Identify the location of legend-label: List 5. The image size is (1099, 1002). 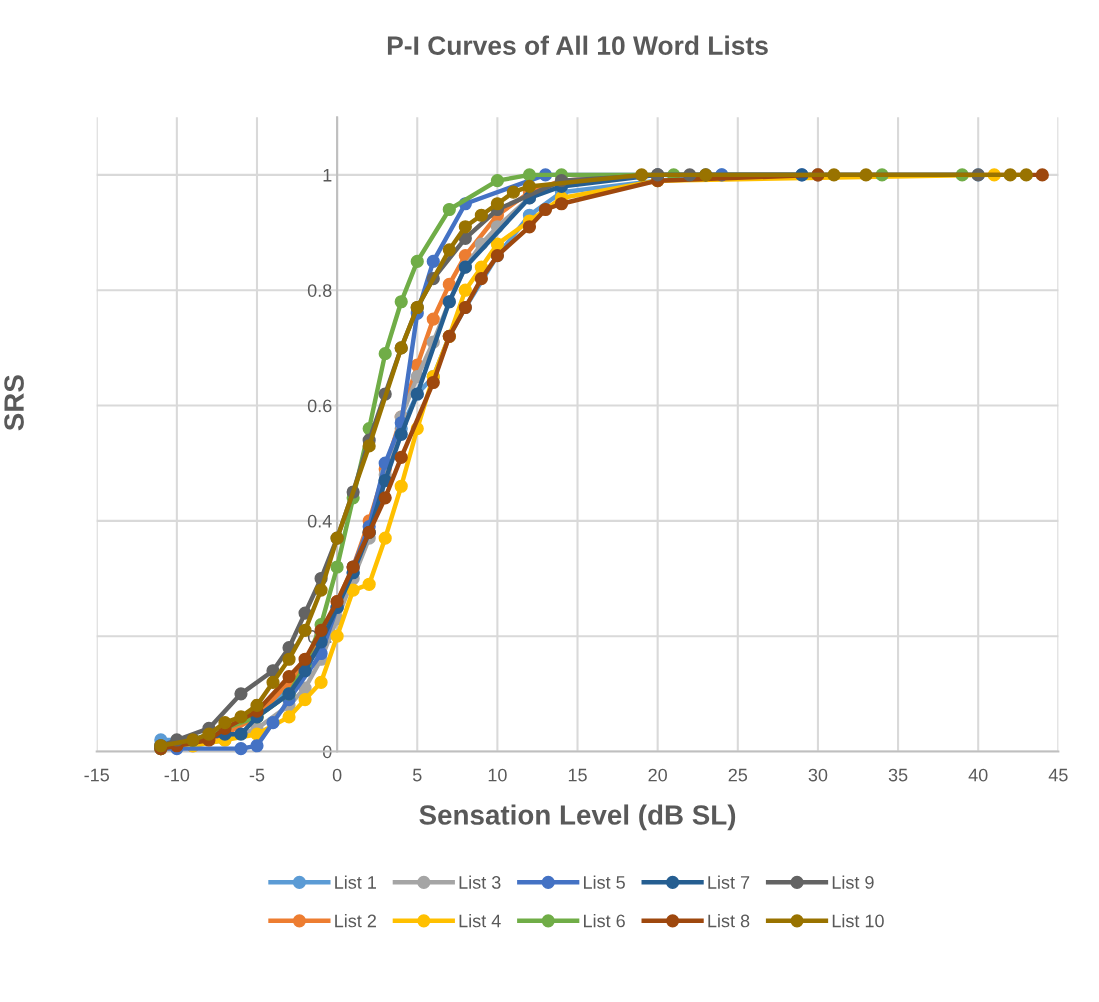
(604, 882).